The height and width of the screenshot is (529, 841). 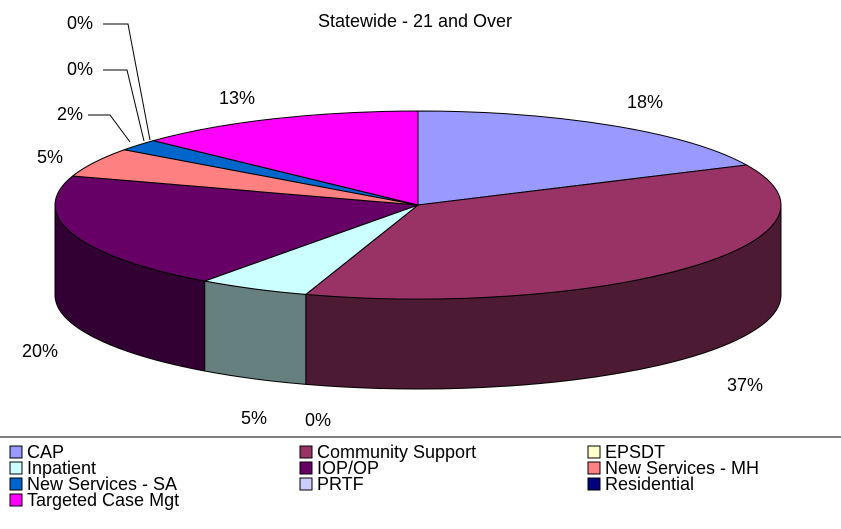 I want to click on legend-item: Residential, so click(x=640, y=484).